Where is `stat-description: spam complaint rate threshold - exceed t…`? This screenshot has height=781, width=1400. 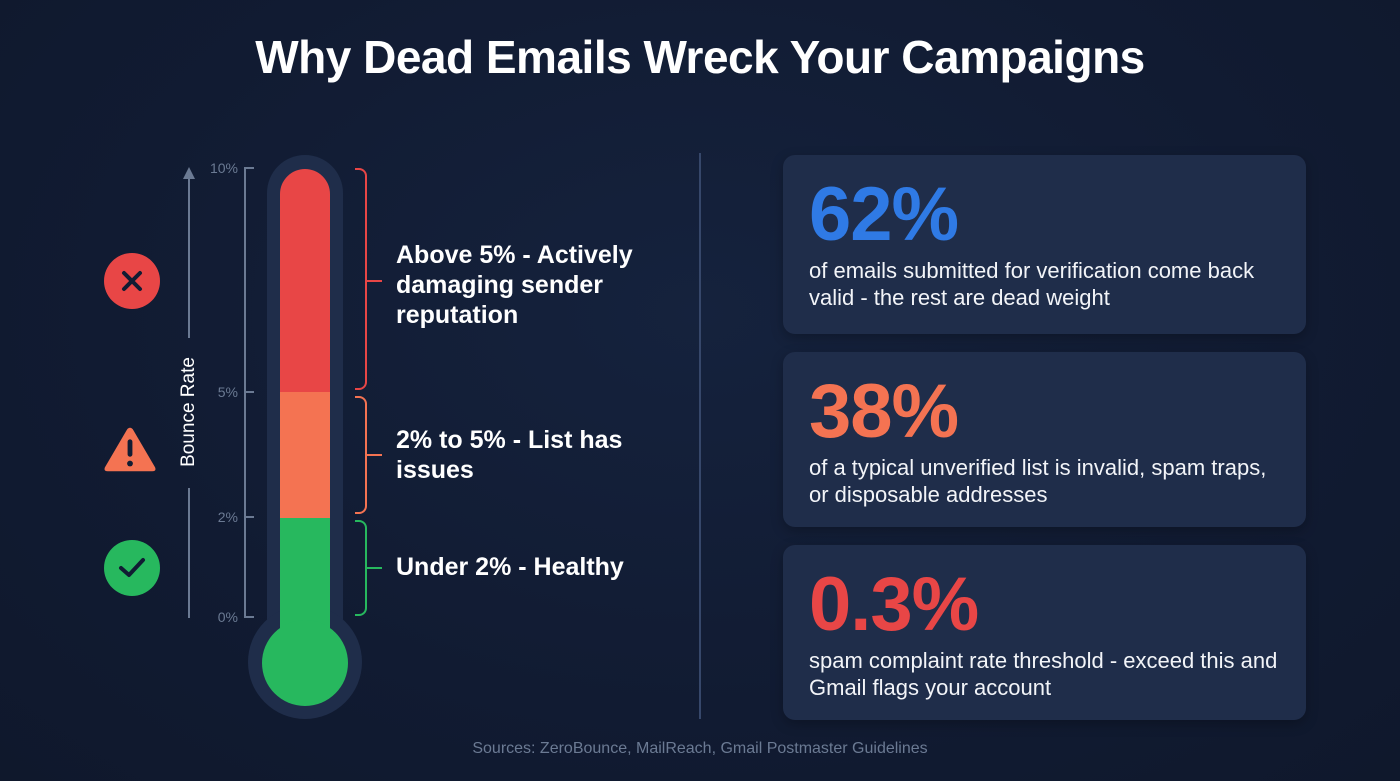 stat-description: spam complaint rate threshold - exceed t… is located at coordinates (1043, 674).